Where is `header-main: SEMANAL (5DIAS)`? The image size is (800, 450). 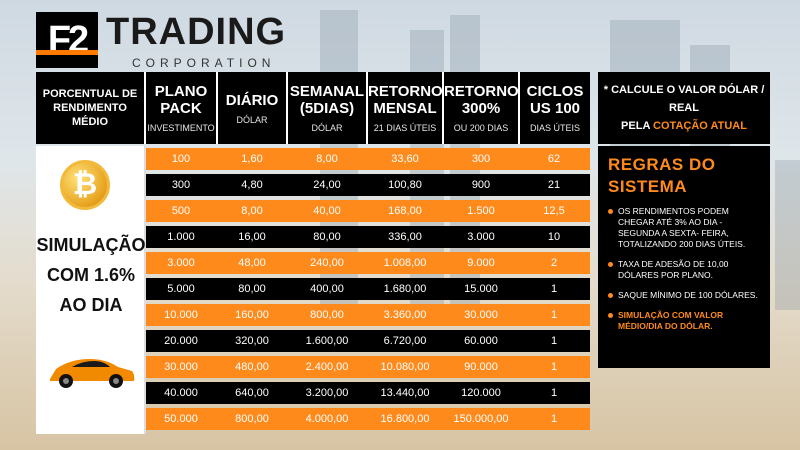
header-main: SEMANAL (5DIAS) is located at coordinates (327, 100).